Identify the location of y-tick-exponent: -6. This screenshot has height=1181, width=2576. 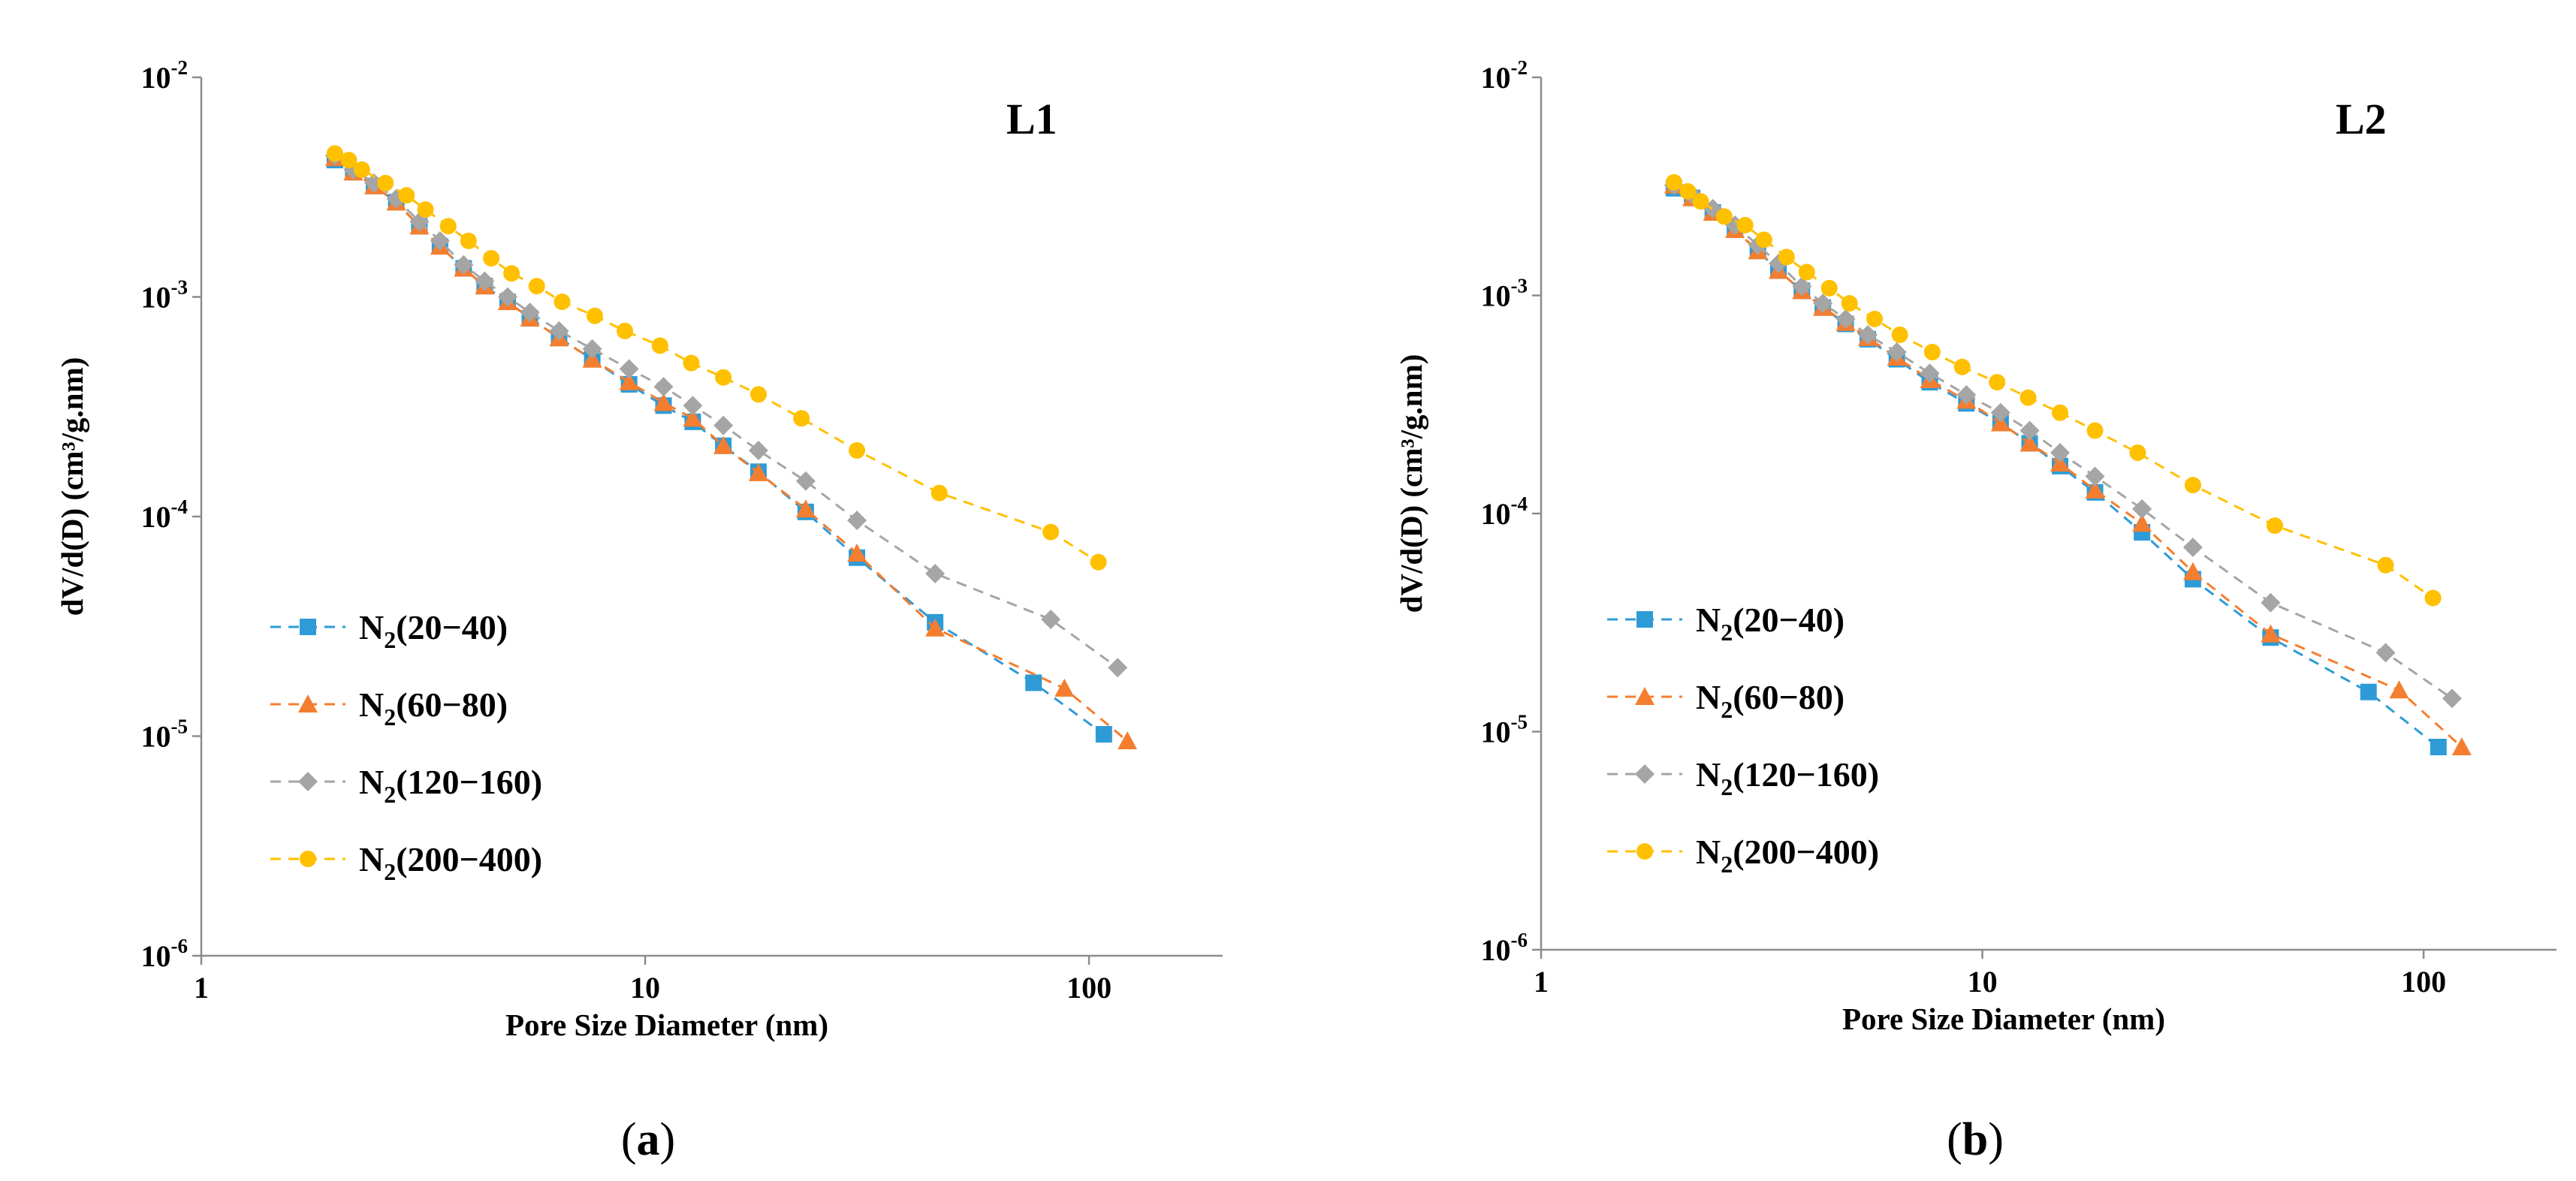
(1519, 940).